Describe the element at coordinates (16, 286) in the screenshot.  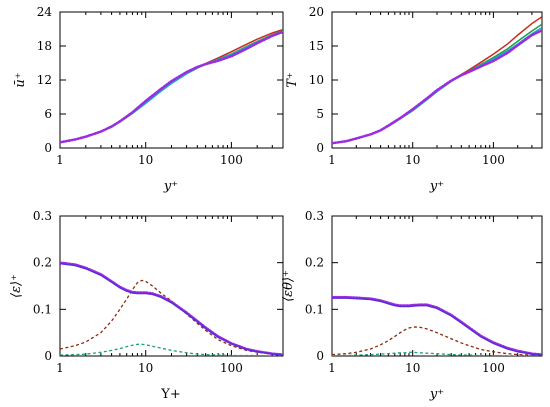
I see `y-axis-label: ⟨ε⟩⁺` at that location.